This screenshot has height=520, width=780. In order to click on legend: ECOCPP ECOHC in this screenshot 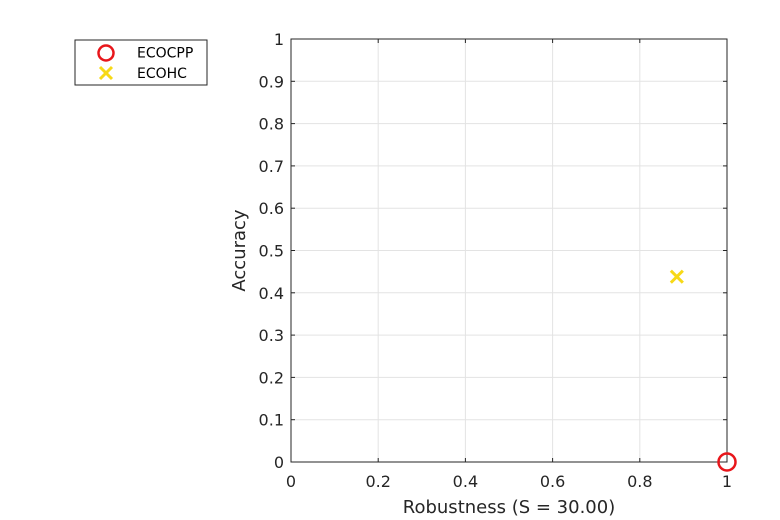, I will do `click(141, 62)`.